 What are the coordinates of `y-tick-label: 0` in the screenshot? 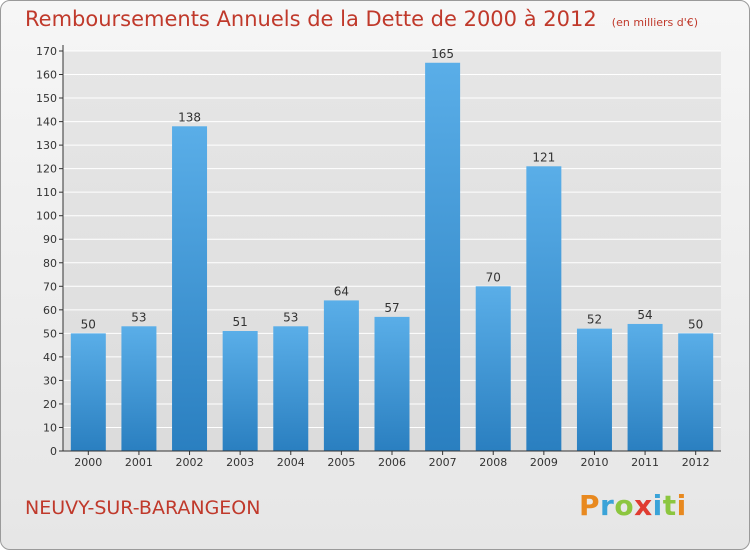 It's located at (53, 451).